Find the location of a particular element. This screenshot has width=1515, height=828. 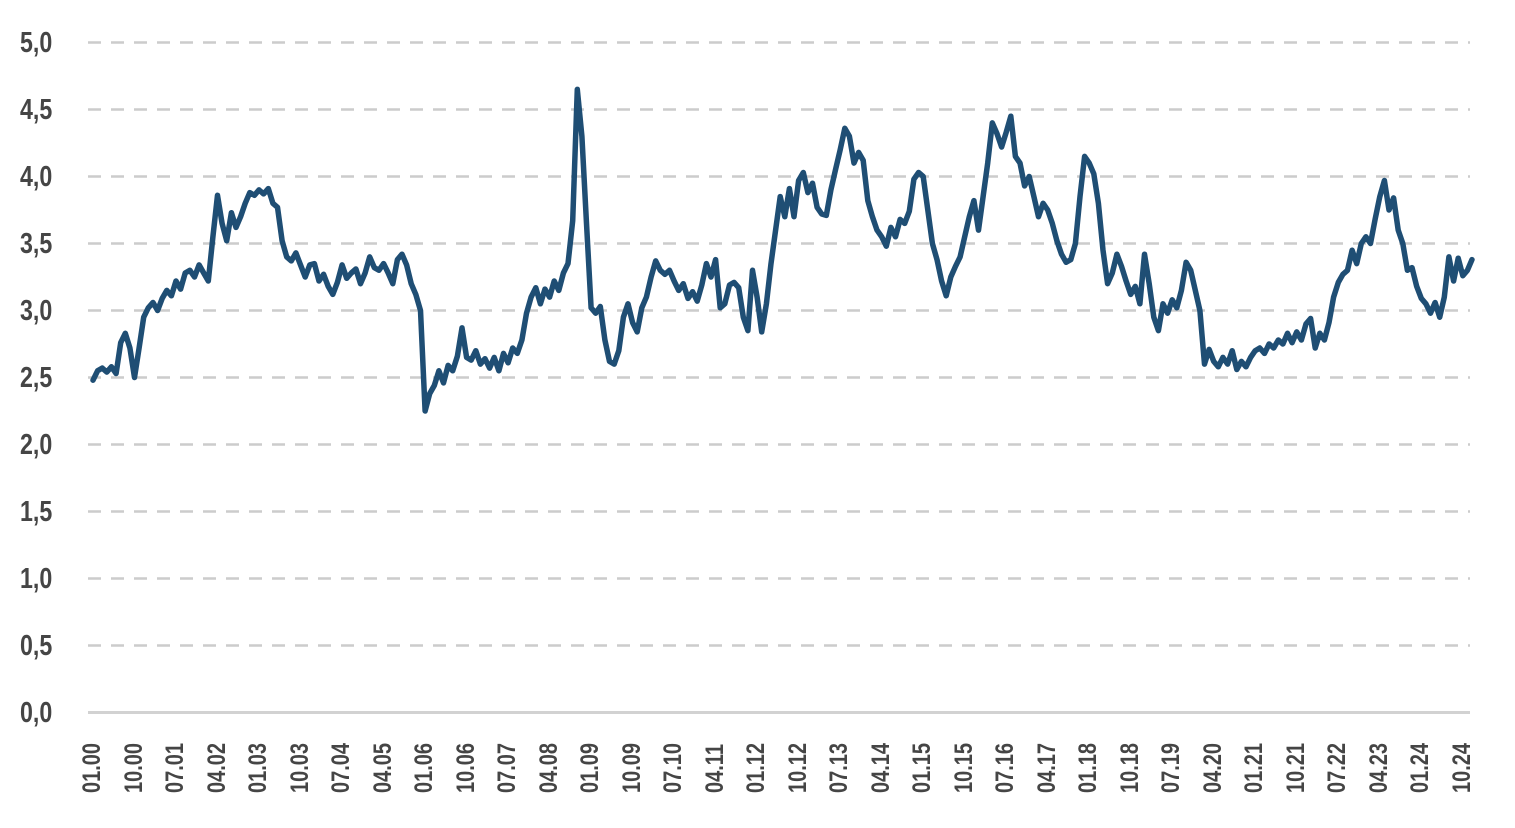

x-tick-label: 04.23 is located at coordinates (1378, 767).